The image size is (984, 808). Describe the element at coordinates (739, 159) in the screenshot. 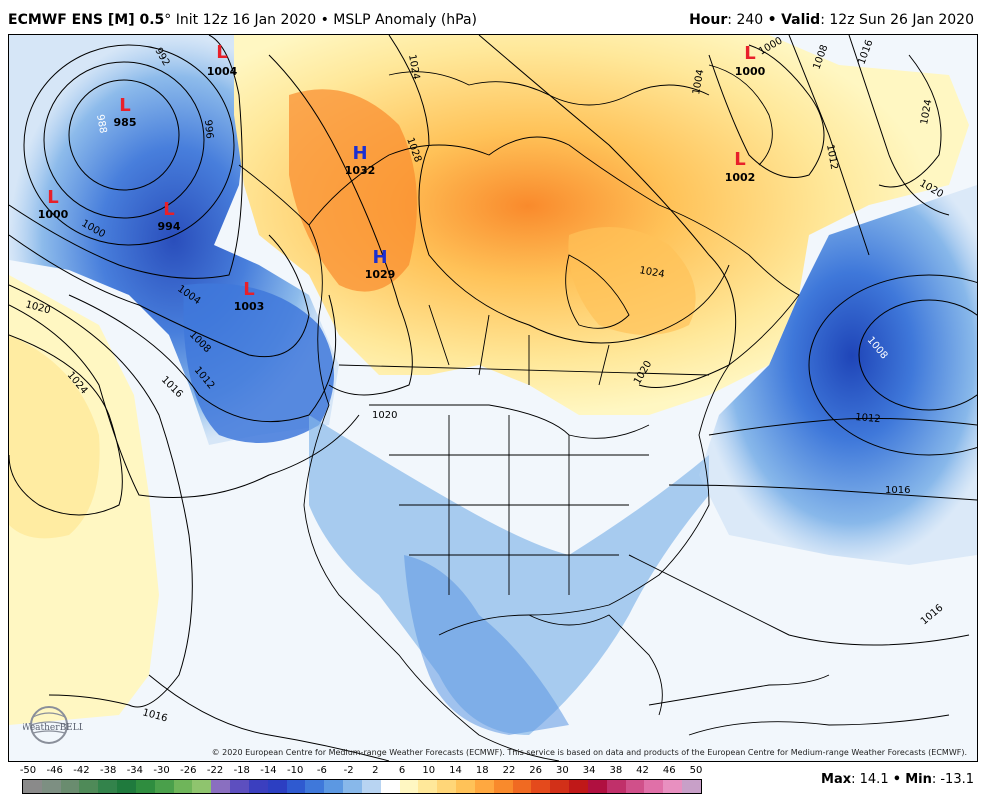

I see `low-marker-7: L` at that location.